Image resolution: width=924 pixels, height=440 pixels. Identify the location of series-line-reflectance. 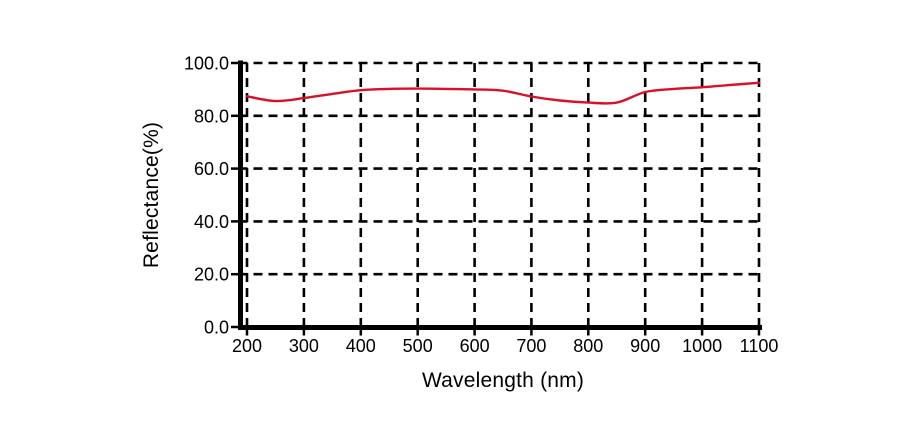
(503, 93).